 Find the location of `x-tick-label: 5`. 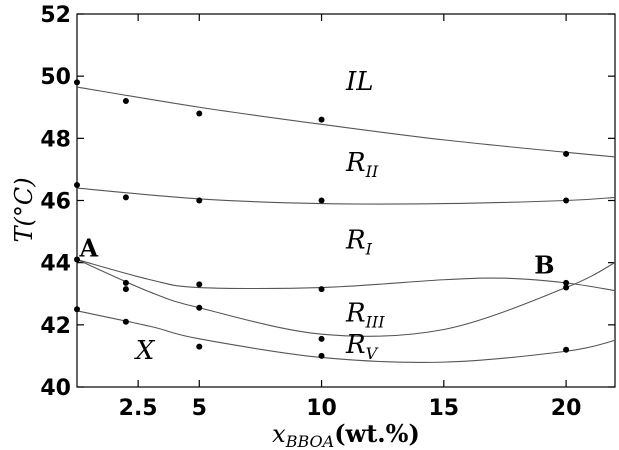

x-tick-label: 5 is located at coordinates (199, 408).